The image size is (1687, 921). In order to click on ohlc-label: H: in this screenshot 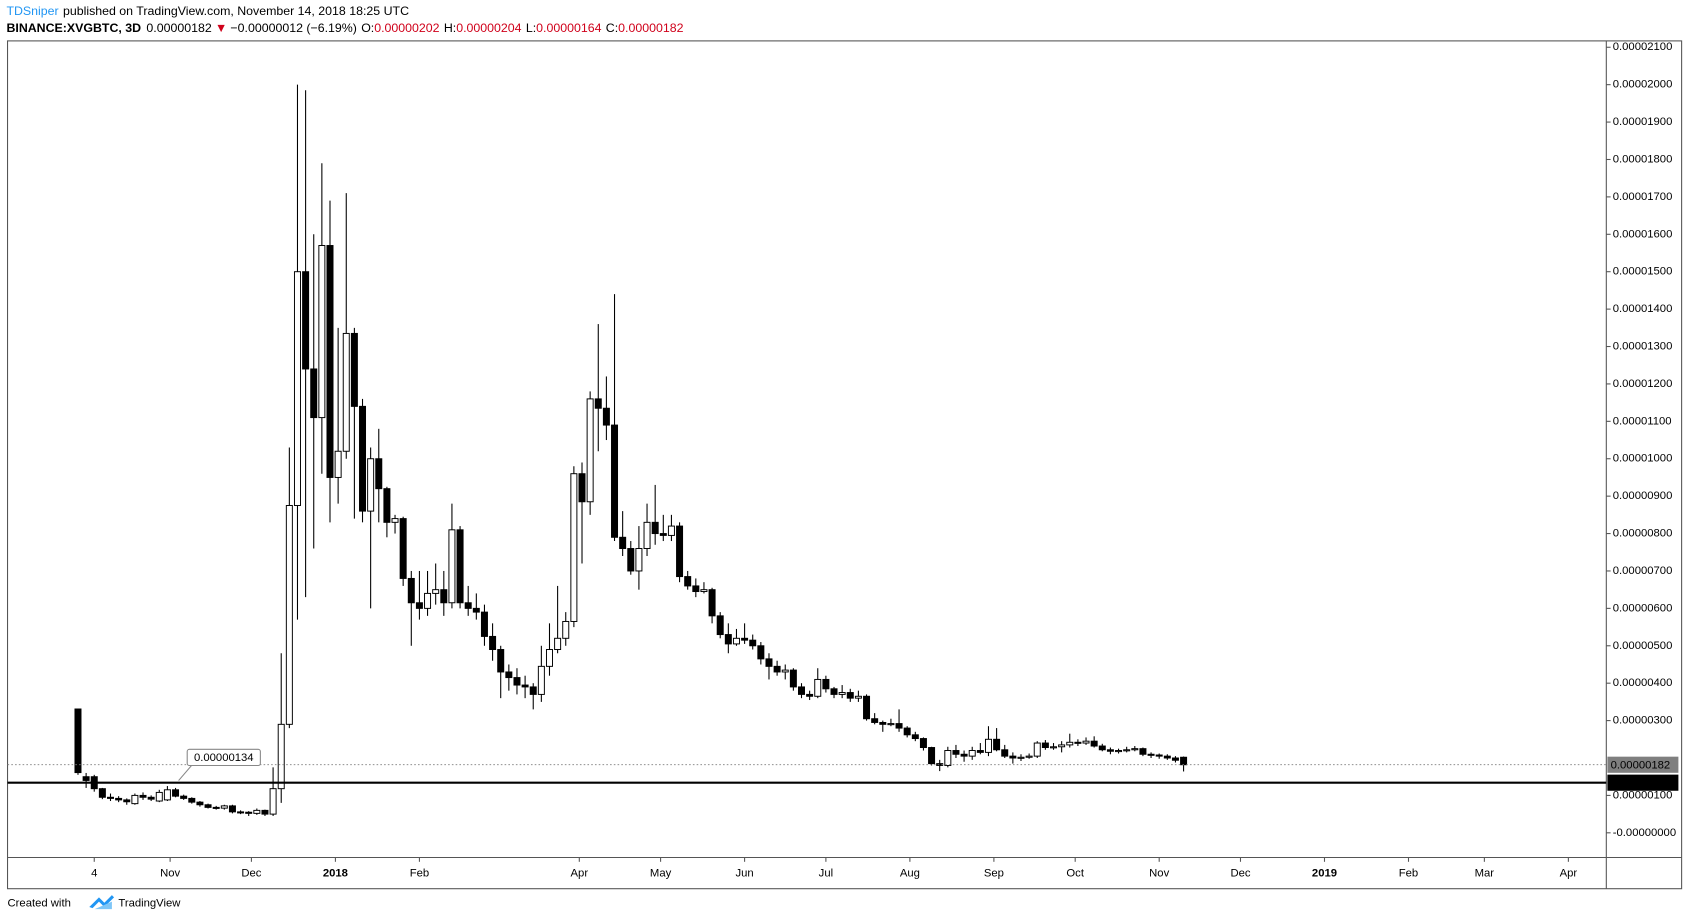, I will do `click(450, 28)`.